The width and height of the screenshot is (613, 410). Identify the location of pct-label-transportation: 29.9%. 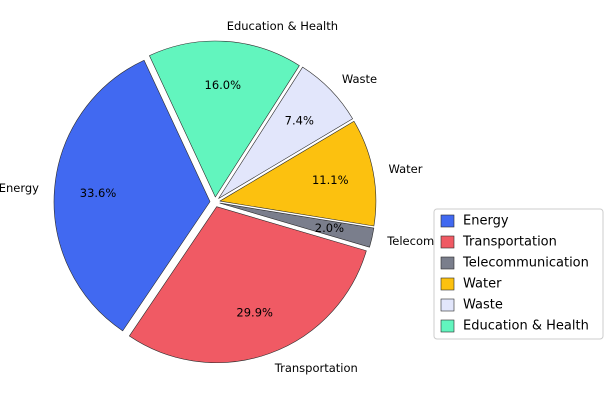
(254, 312).